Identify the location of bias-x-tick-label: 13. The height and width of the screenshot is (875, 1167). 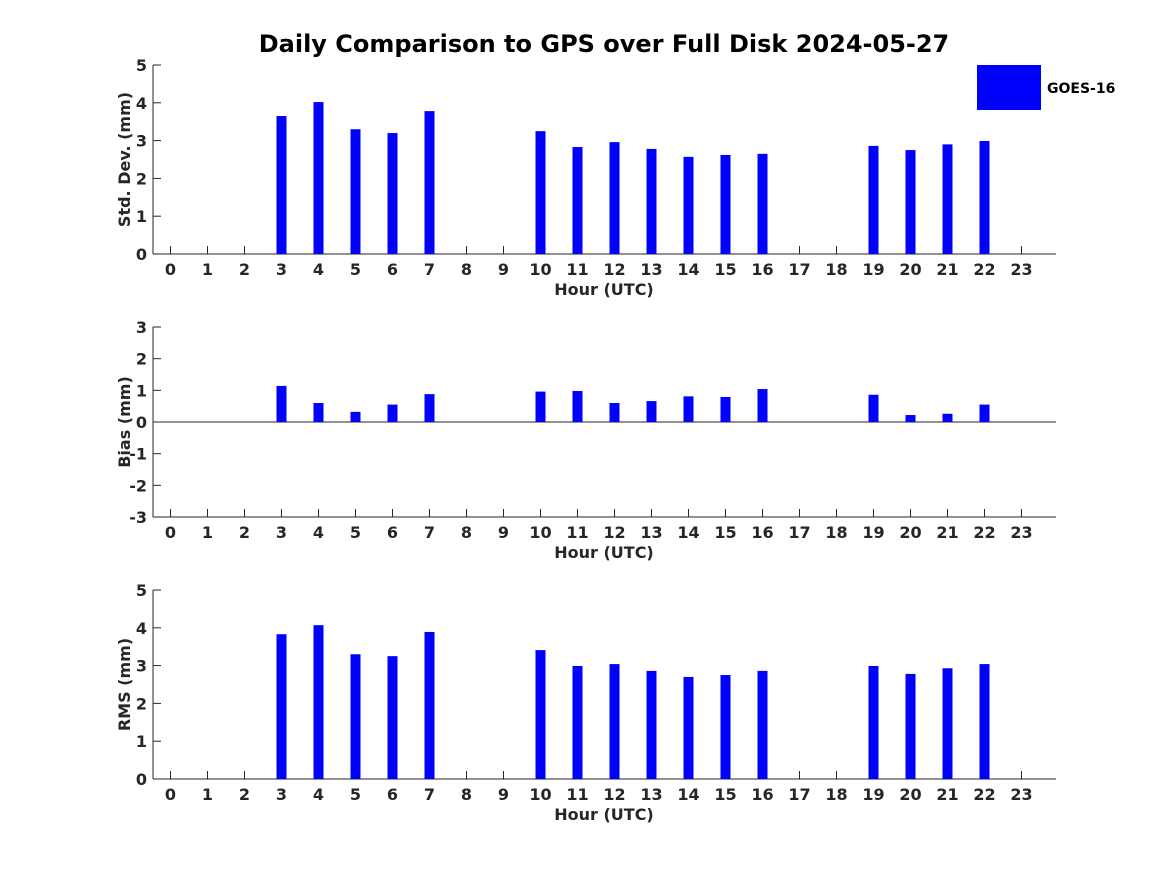
(651, 532).